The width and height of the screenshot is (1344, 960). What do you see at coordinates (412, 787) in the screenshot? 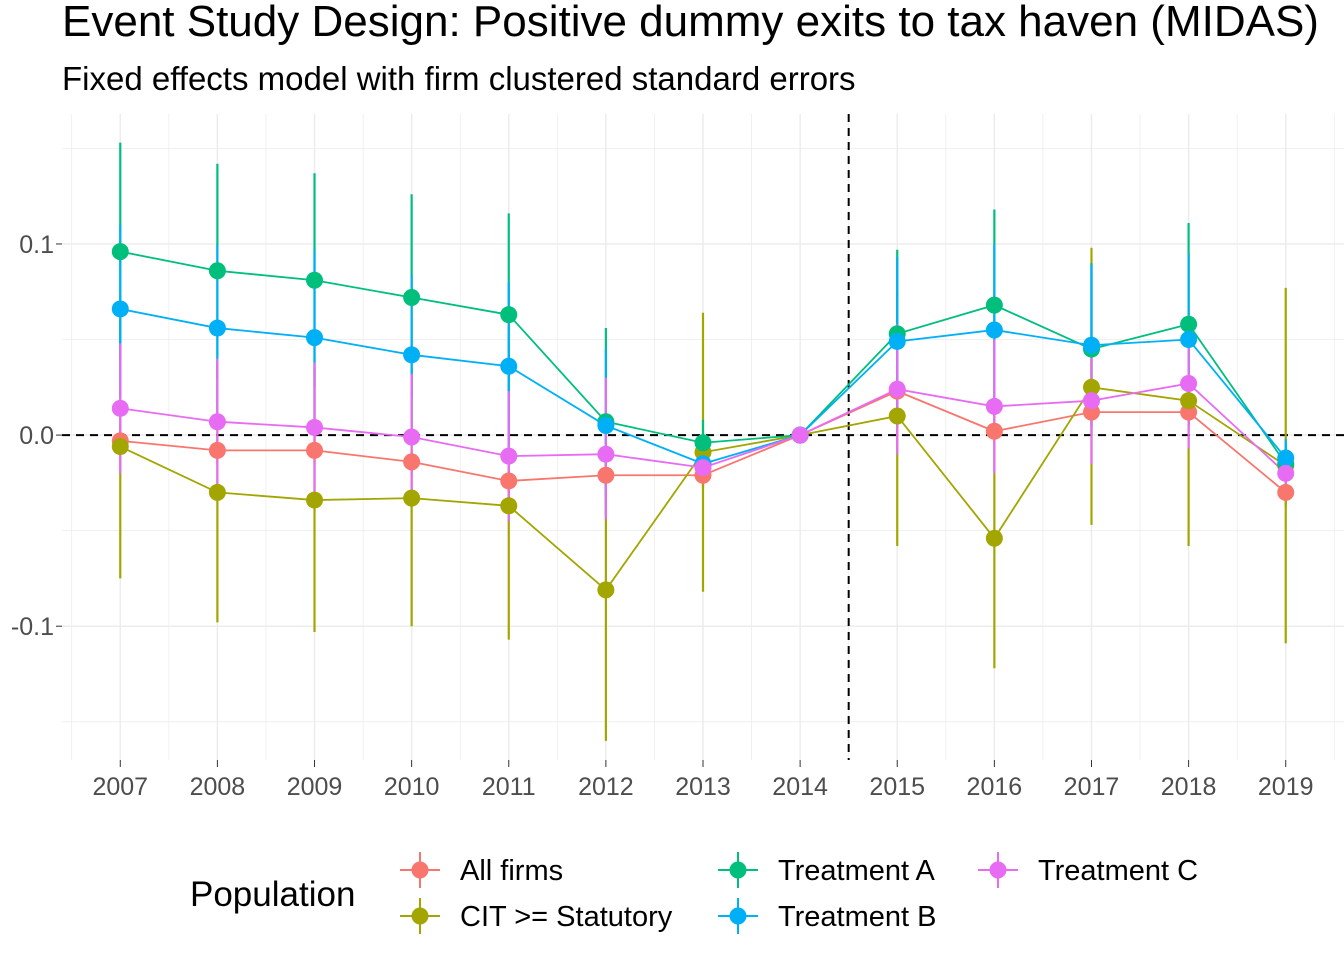
I see `x-tick-label: 2010` at bounding box center [412, 787].